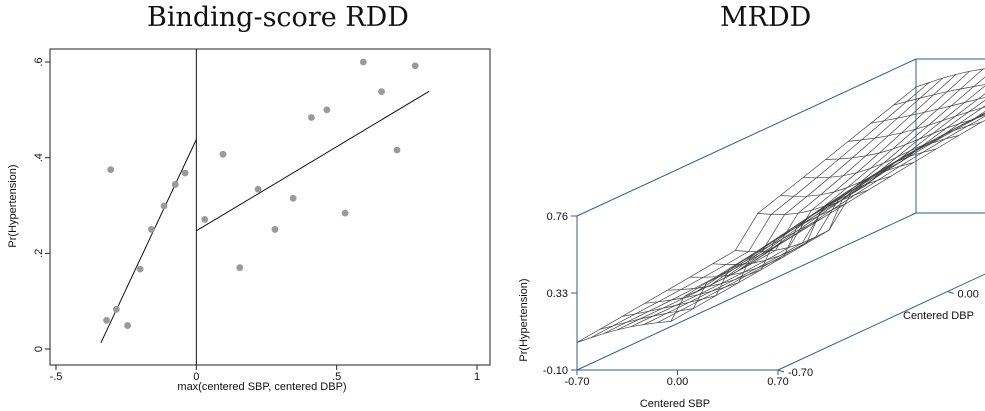  Describe the element at coordinates (13, 205) in the screenshot. I see `left-y-axis-label: Pr(Hypertension)` at that location.